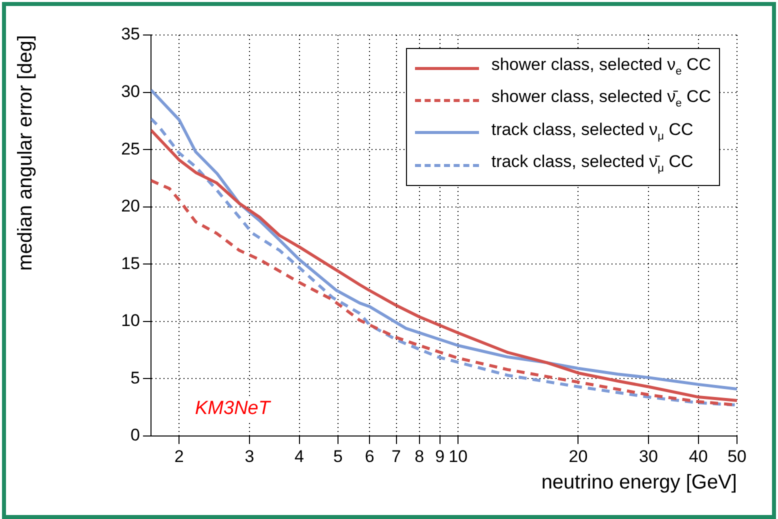 This screenshot has width=778, height=519. What do you see at coordinates (369, 456) in the screenshot?
I see `x-tick-label: 6` at bounding box center [369, 456].